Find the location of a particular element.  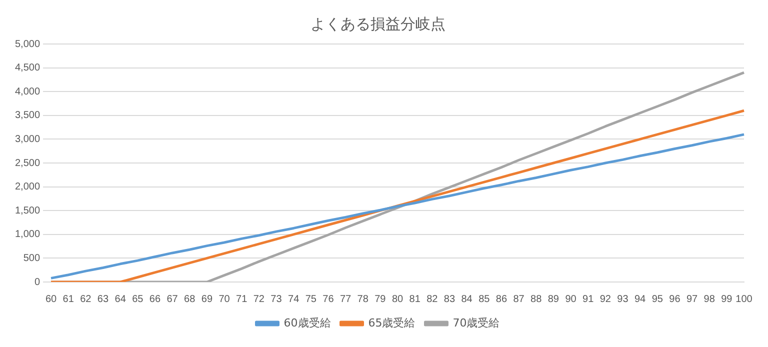

x-tick-label: 70 is located at coordinates (224, 299).